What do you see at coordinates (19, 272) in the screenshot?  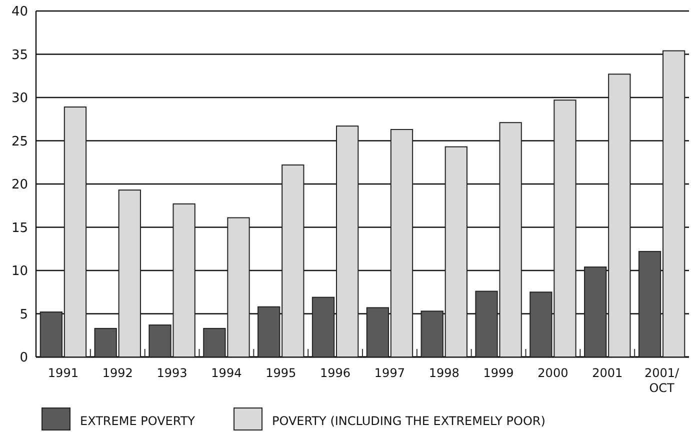 I see `y-tick-label: 10` at bounding box center [19, 272].